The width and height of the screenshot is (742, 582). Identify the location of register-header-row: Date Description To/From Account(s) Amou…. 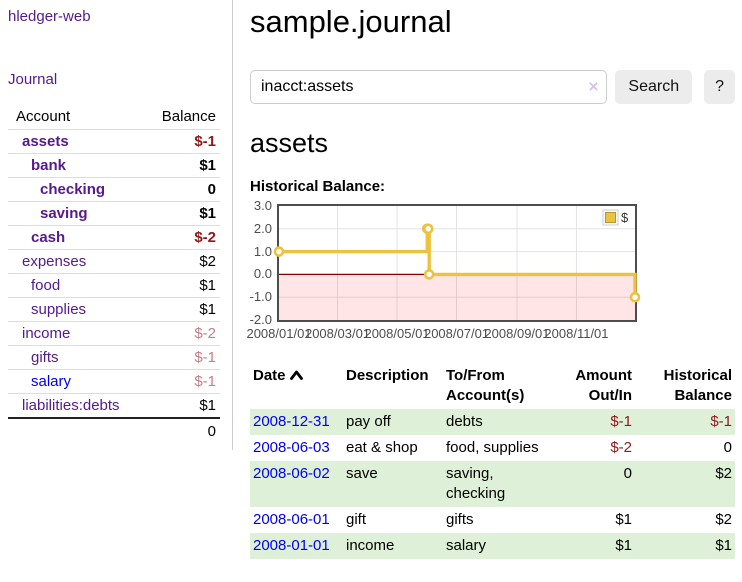
(492, 386).